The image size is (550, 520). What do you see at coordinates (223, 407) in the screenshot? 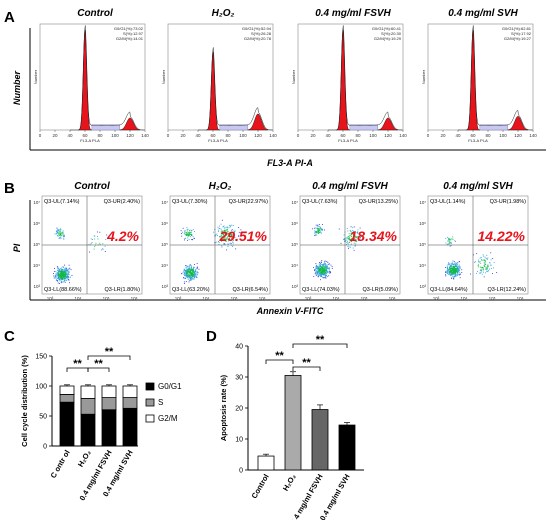
I see `d-ylabel: Apoptosis rate (%)` at bounding box center [223, 407].